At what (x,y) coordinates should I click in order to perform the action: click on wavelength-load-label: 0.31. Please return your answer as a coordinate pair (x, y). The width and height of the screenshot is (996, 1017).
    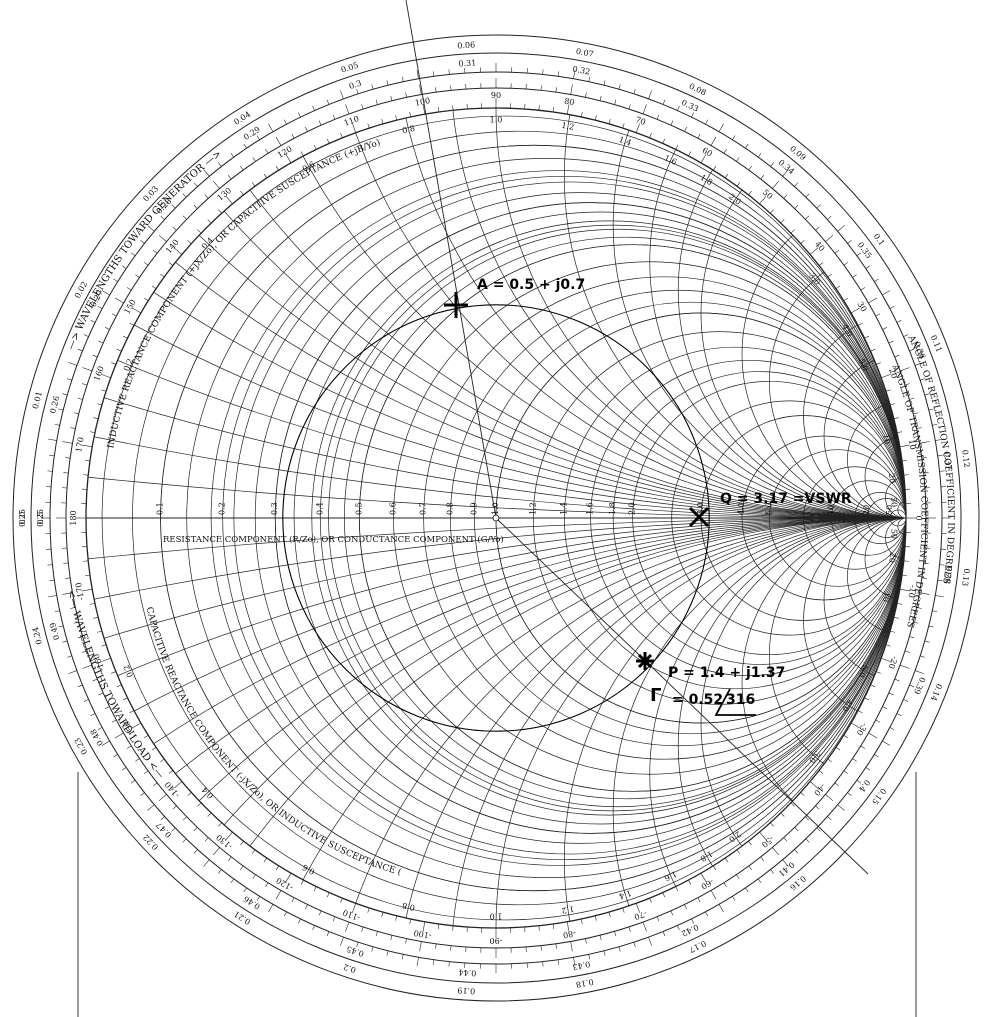
    Looking at the image, I should click on (467, 63).